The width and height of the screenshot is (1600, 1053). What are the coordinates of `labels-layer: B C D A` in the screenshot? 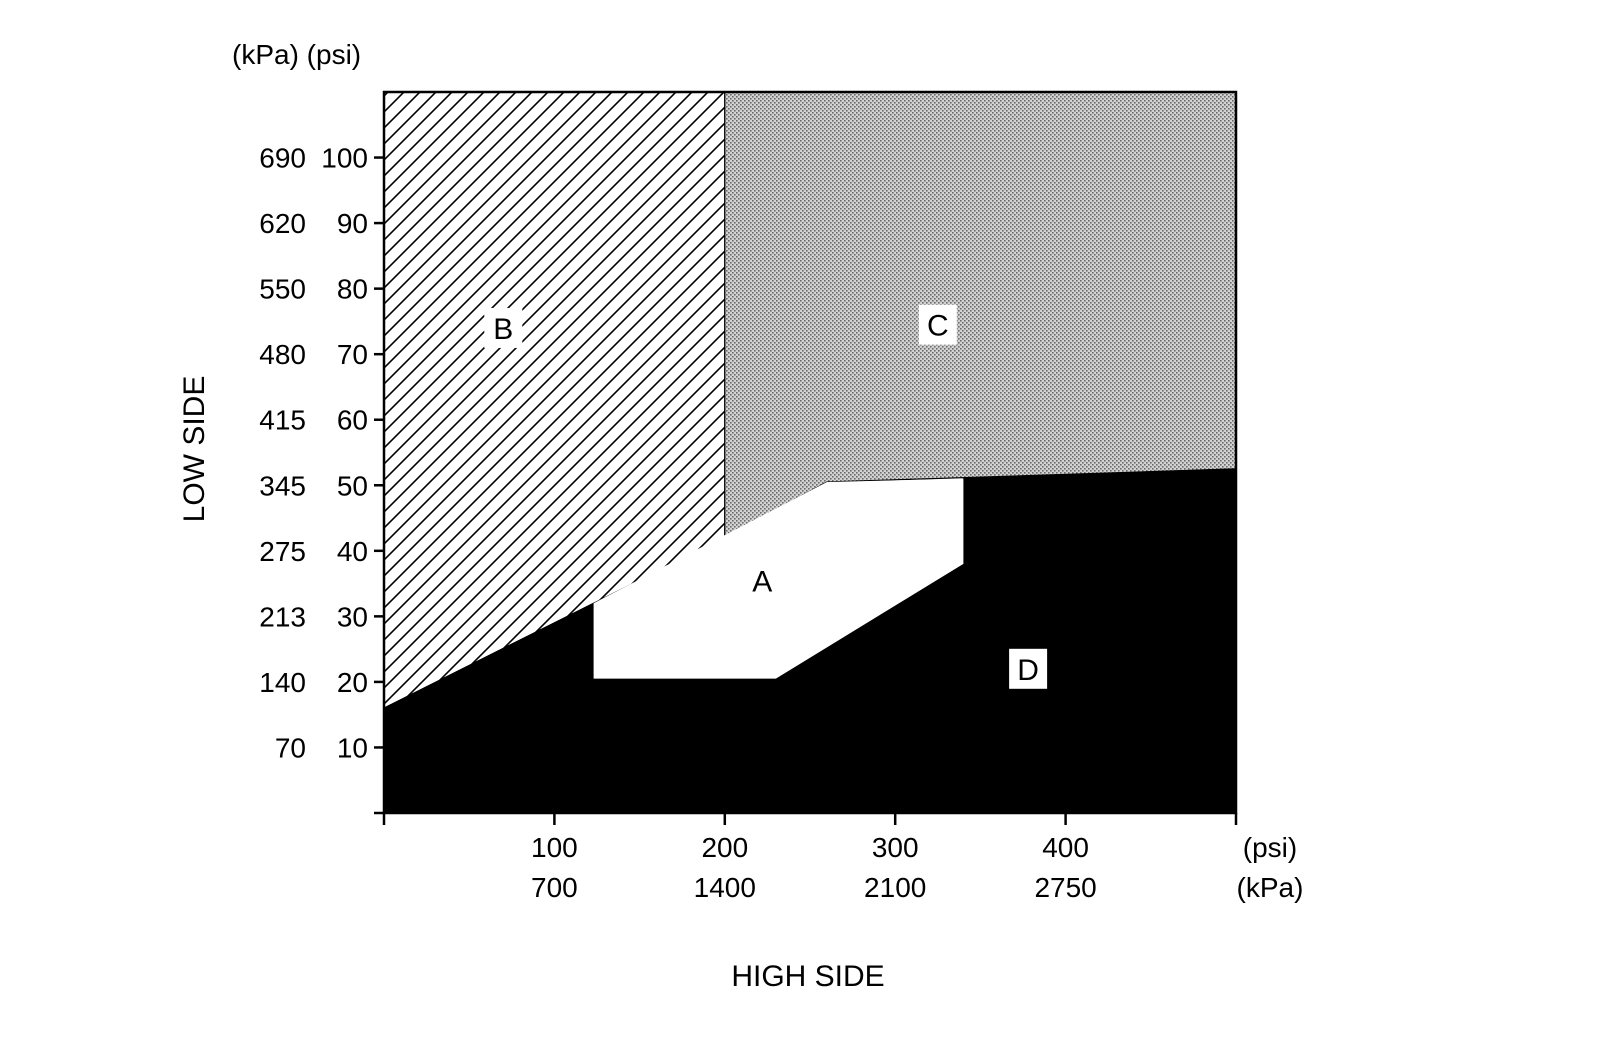 It's located at (766, 496).